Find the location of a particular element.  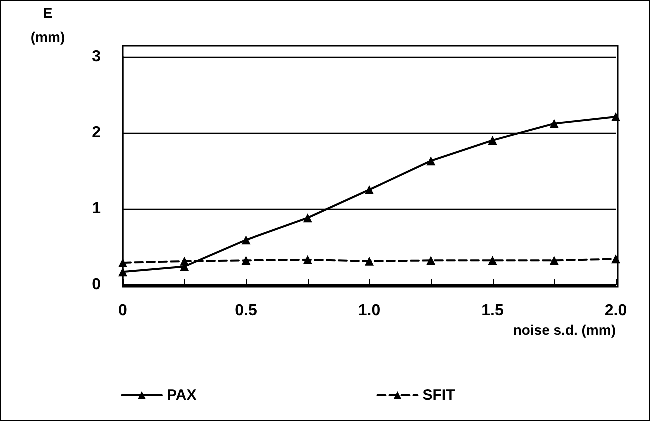

x-tick-label: 1.0 is located at coordinates (369, 311).